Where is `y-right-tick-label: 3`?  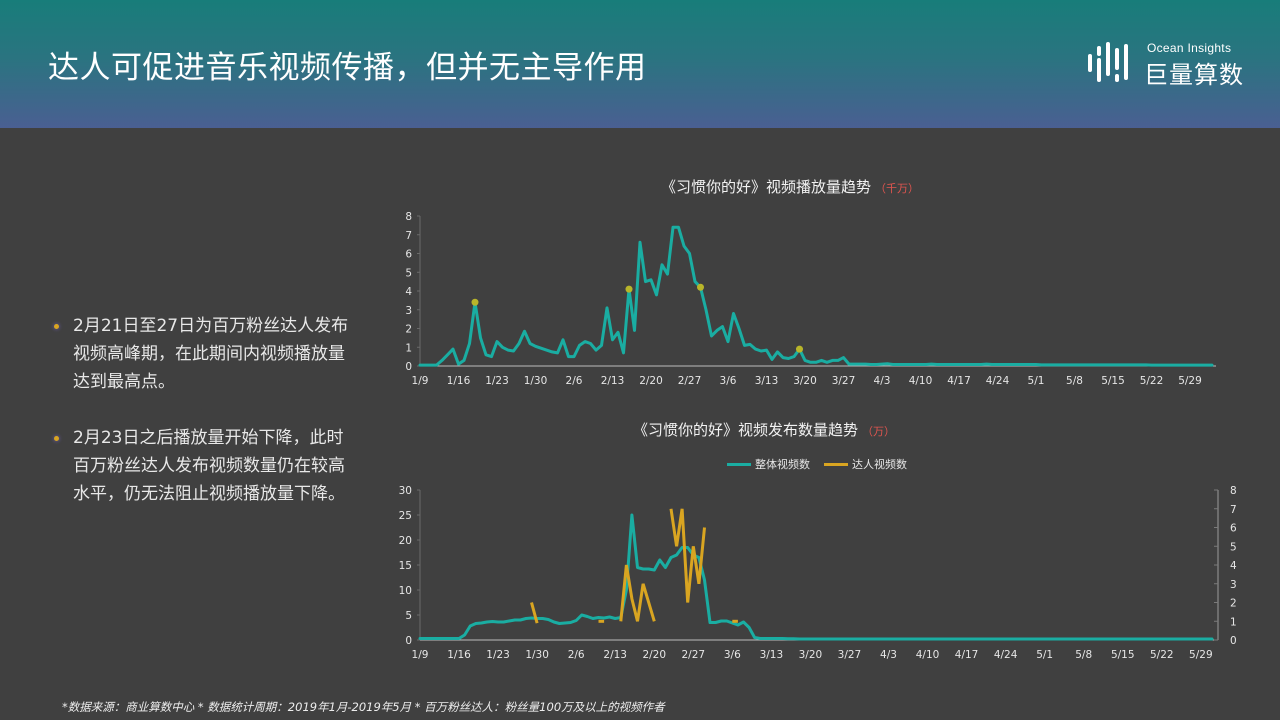
y-right-tick-label: 3 is located at coordinates (1233, 585).